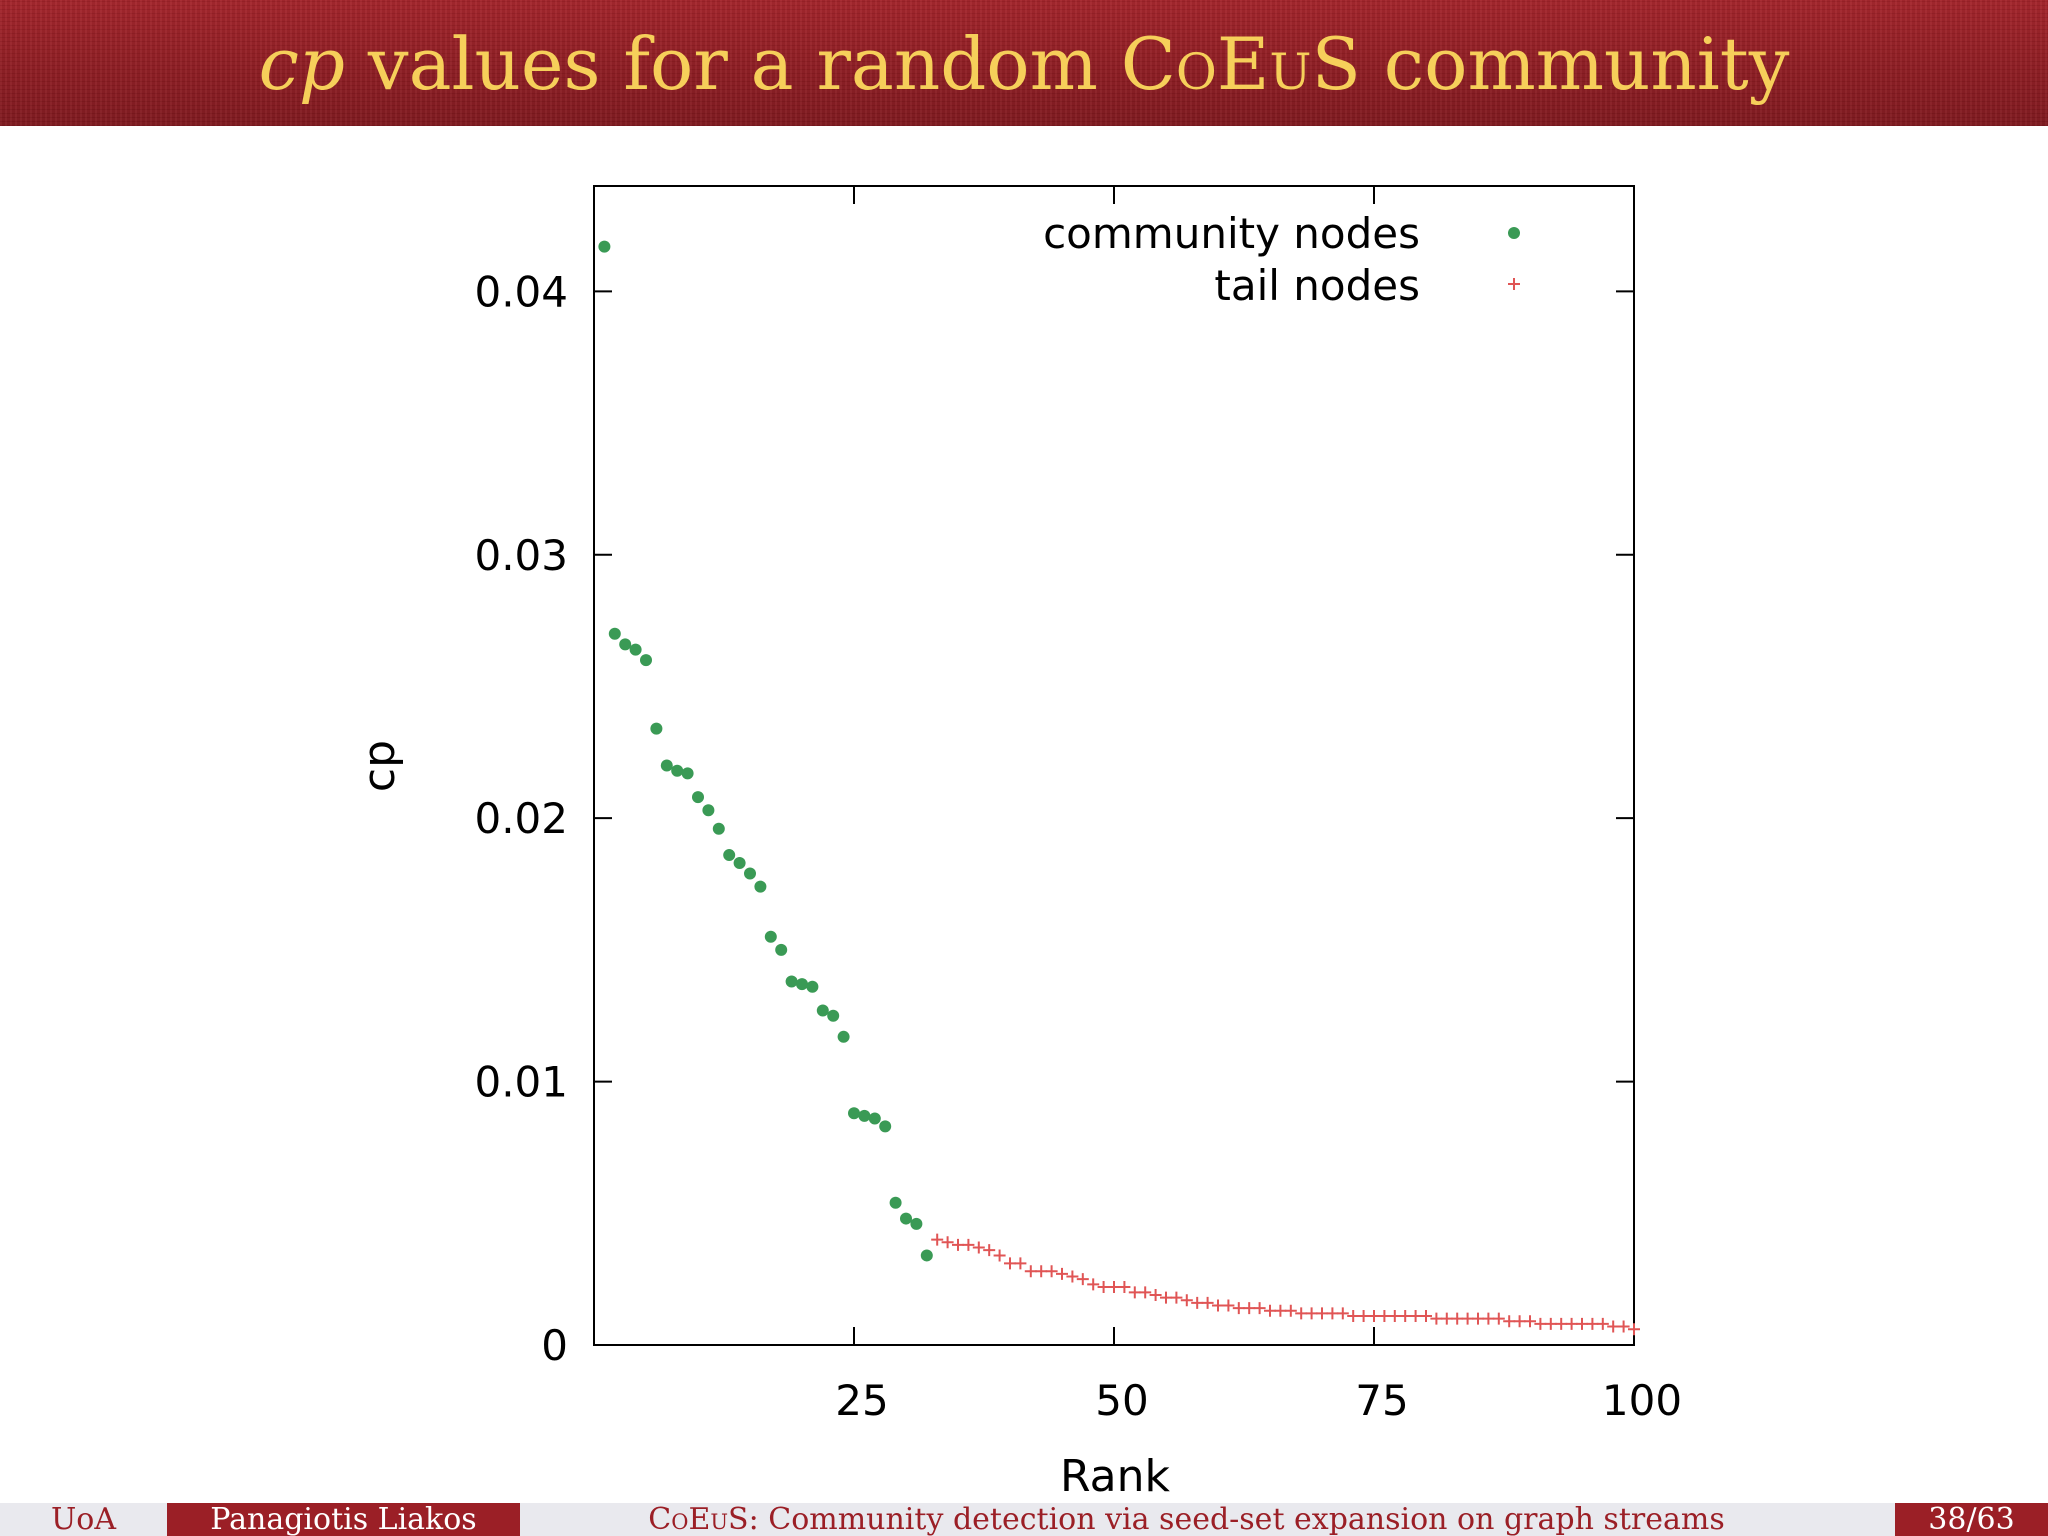 This screenshot has height=1536, width=2048. I want to click on footer-institution: UoA, so click(83, 1519).